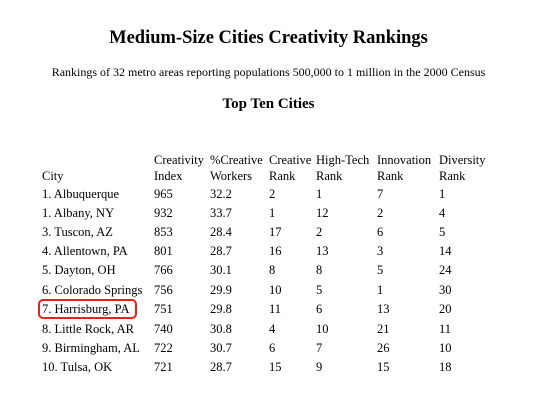 The image size is (537, 402). What do you see at coordinates (53, 176) in the screenshot?
I see `header-city-label: City` at bounding box center [53, 176].